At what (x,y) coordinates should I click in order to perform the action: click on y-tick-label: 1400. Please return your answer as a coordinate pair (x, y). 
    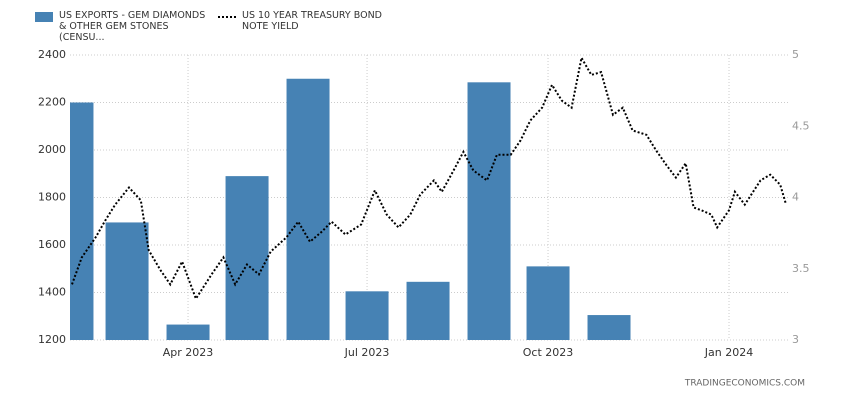
    Looking at the image, I should click on (52, 292).